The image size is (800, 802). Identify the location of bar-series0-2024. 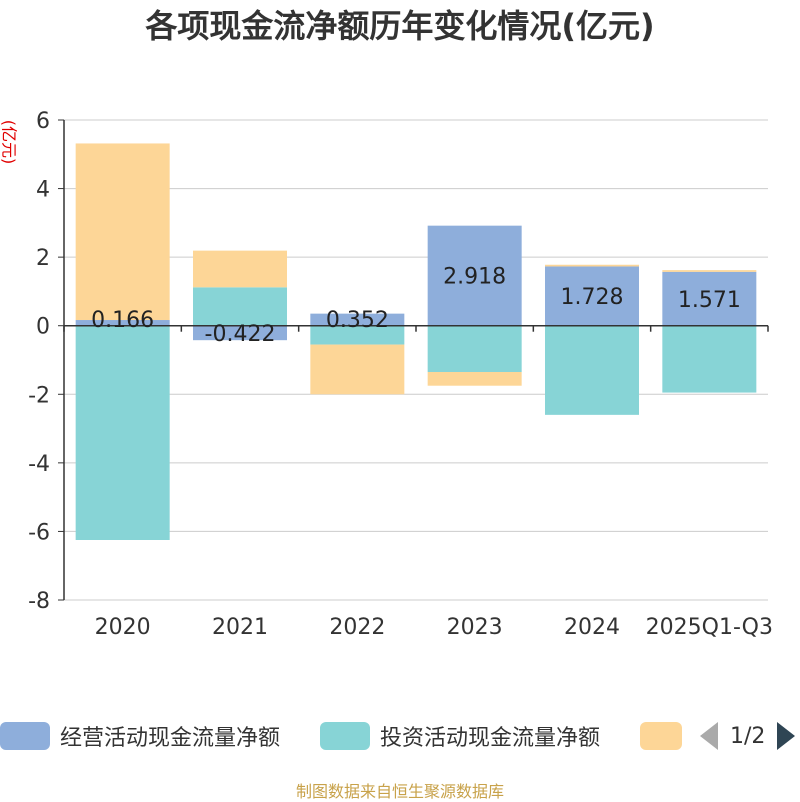
(592, 296).